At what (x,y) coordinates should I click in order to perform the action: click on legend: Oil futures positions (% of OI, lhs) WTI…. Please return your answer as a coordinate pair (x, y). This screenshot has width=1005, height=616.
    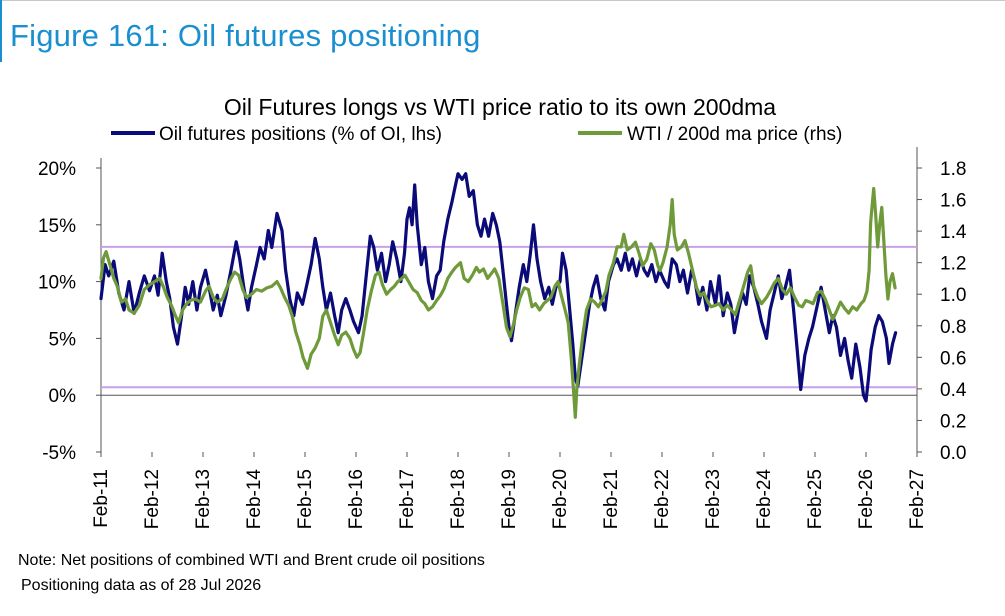
    Looking at the image, I should click on (476, 134).